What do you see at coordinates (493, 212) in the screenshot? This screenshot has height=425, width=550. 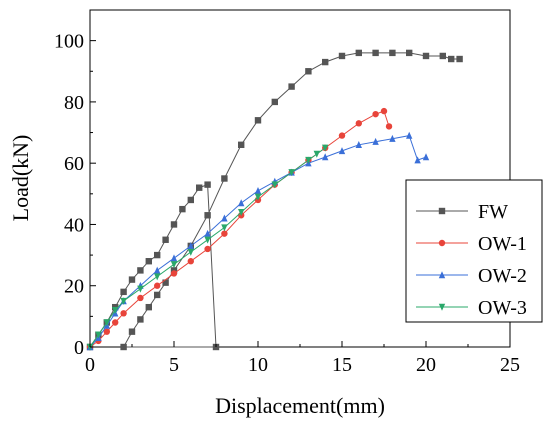 I see `legend-label: FW` at bounding box center [493, 212].